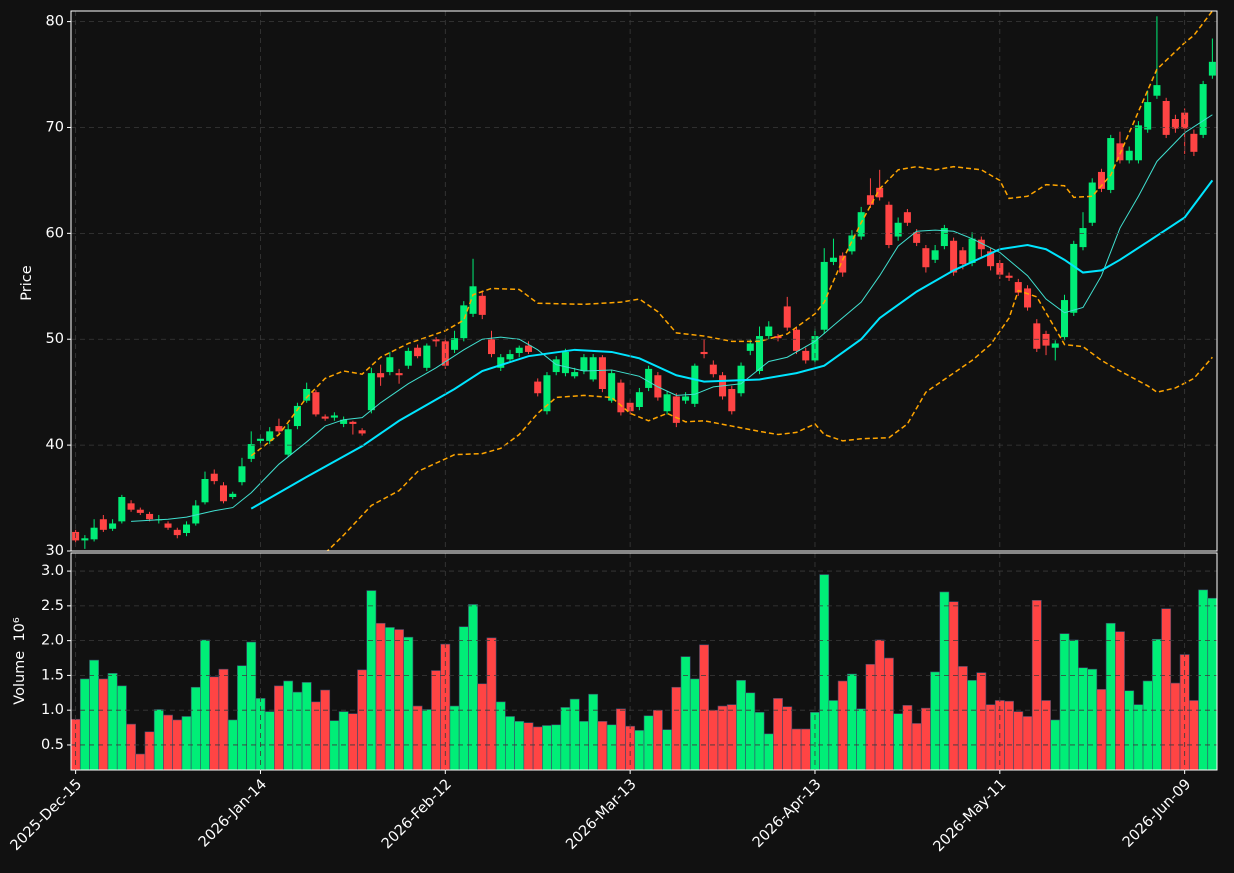  Describe the element at coordinates (52, 606) in the screenshot. I see `y-tick-label: 2.5` at that location.